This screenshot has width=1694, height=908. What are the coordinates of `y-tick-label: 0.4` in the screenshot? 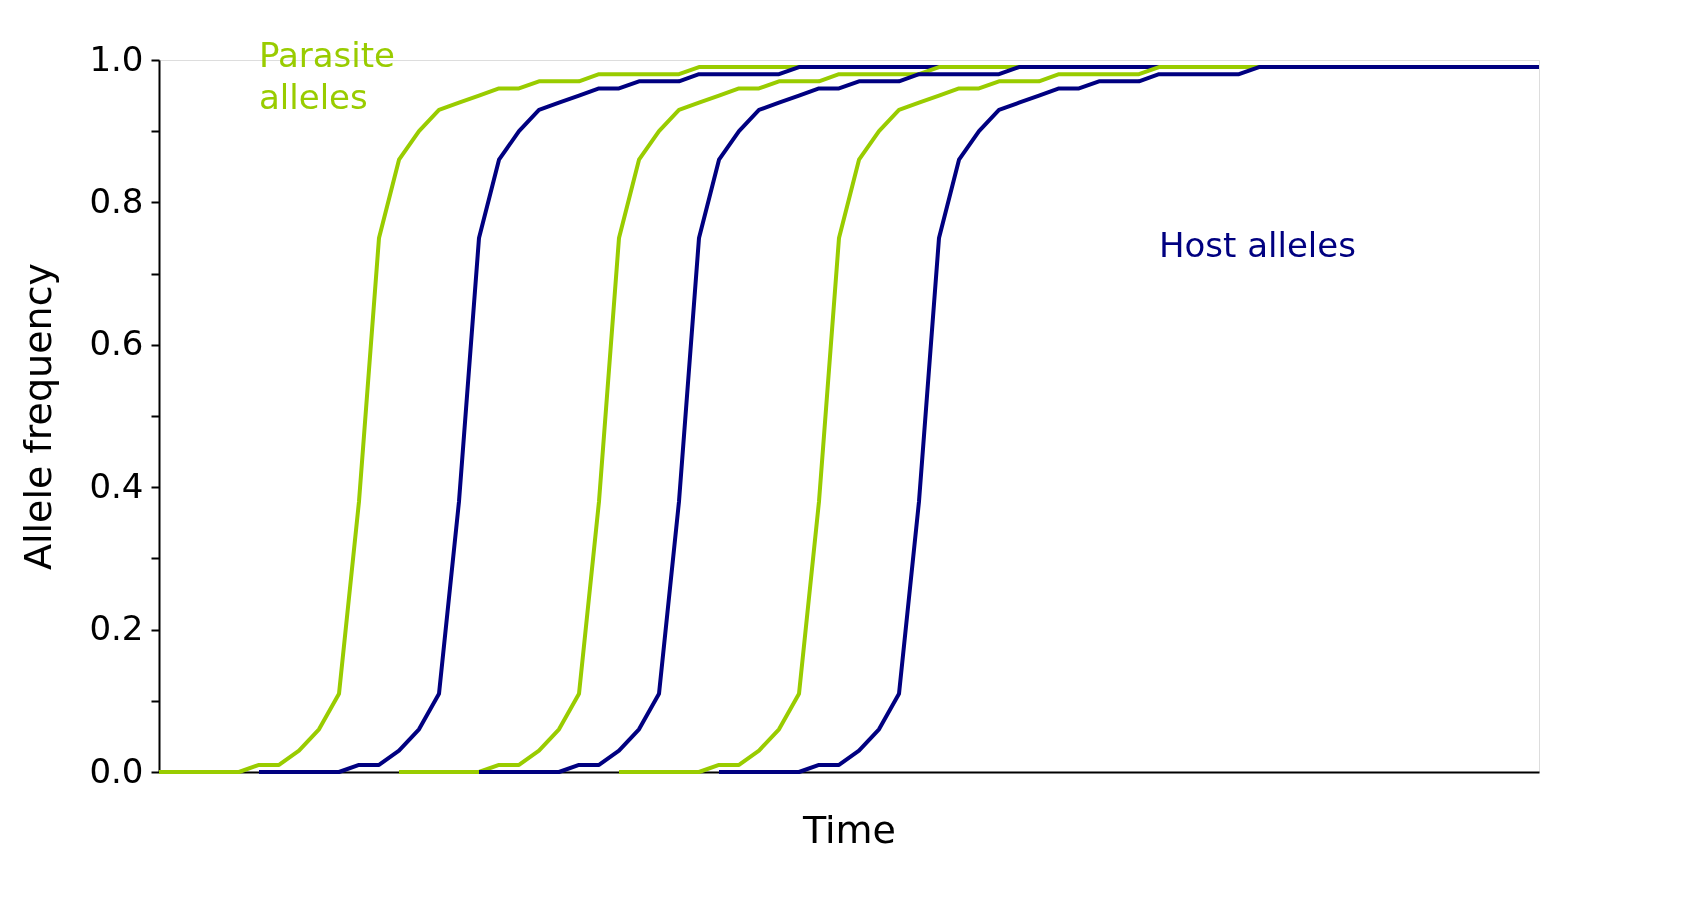 It's located at (116, 485).